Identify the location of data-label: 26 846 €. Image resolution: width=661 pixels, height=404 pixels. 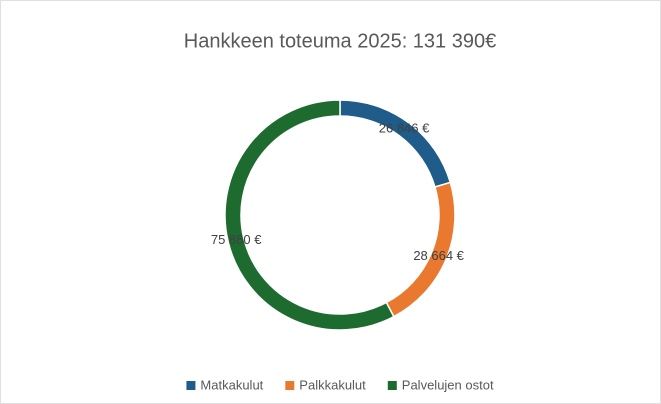
(404, 128).